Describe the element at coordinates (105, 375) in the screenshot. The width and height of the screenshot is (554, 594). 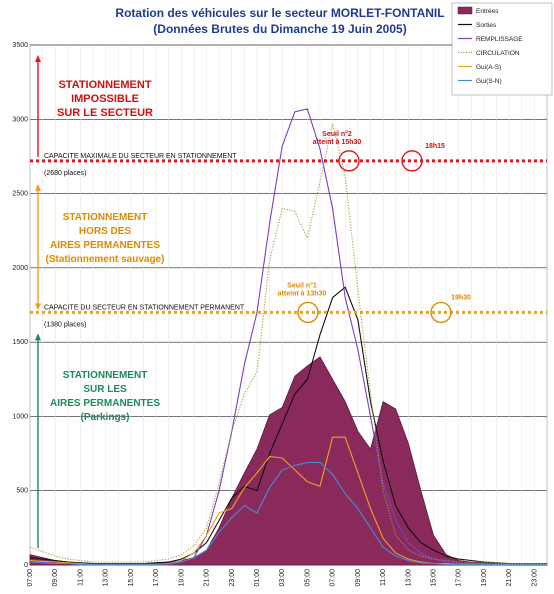
I see `zone-green-text: STATIONNEMENT` at that location.